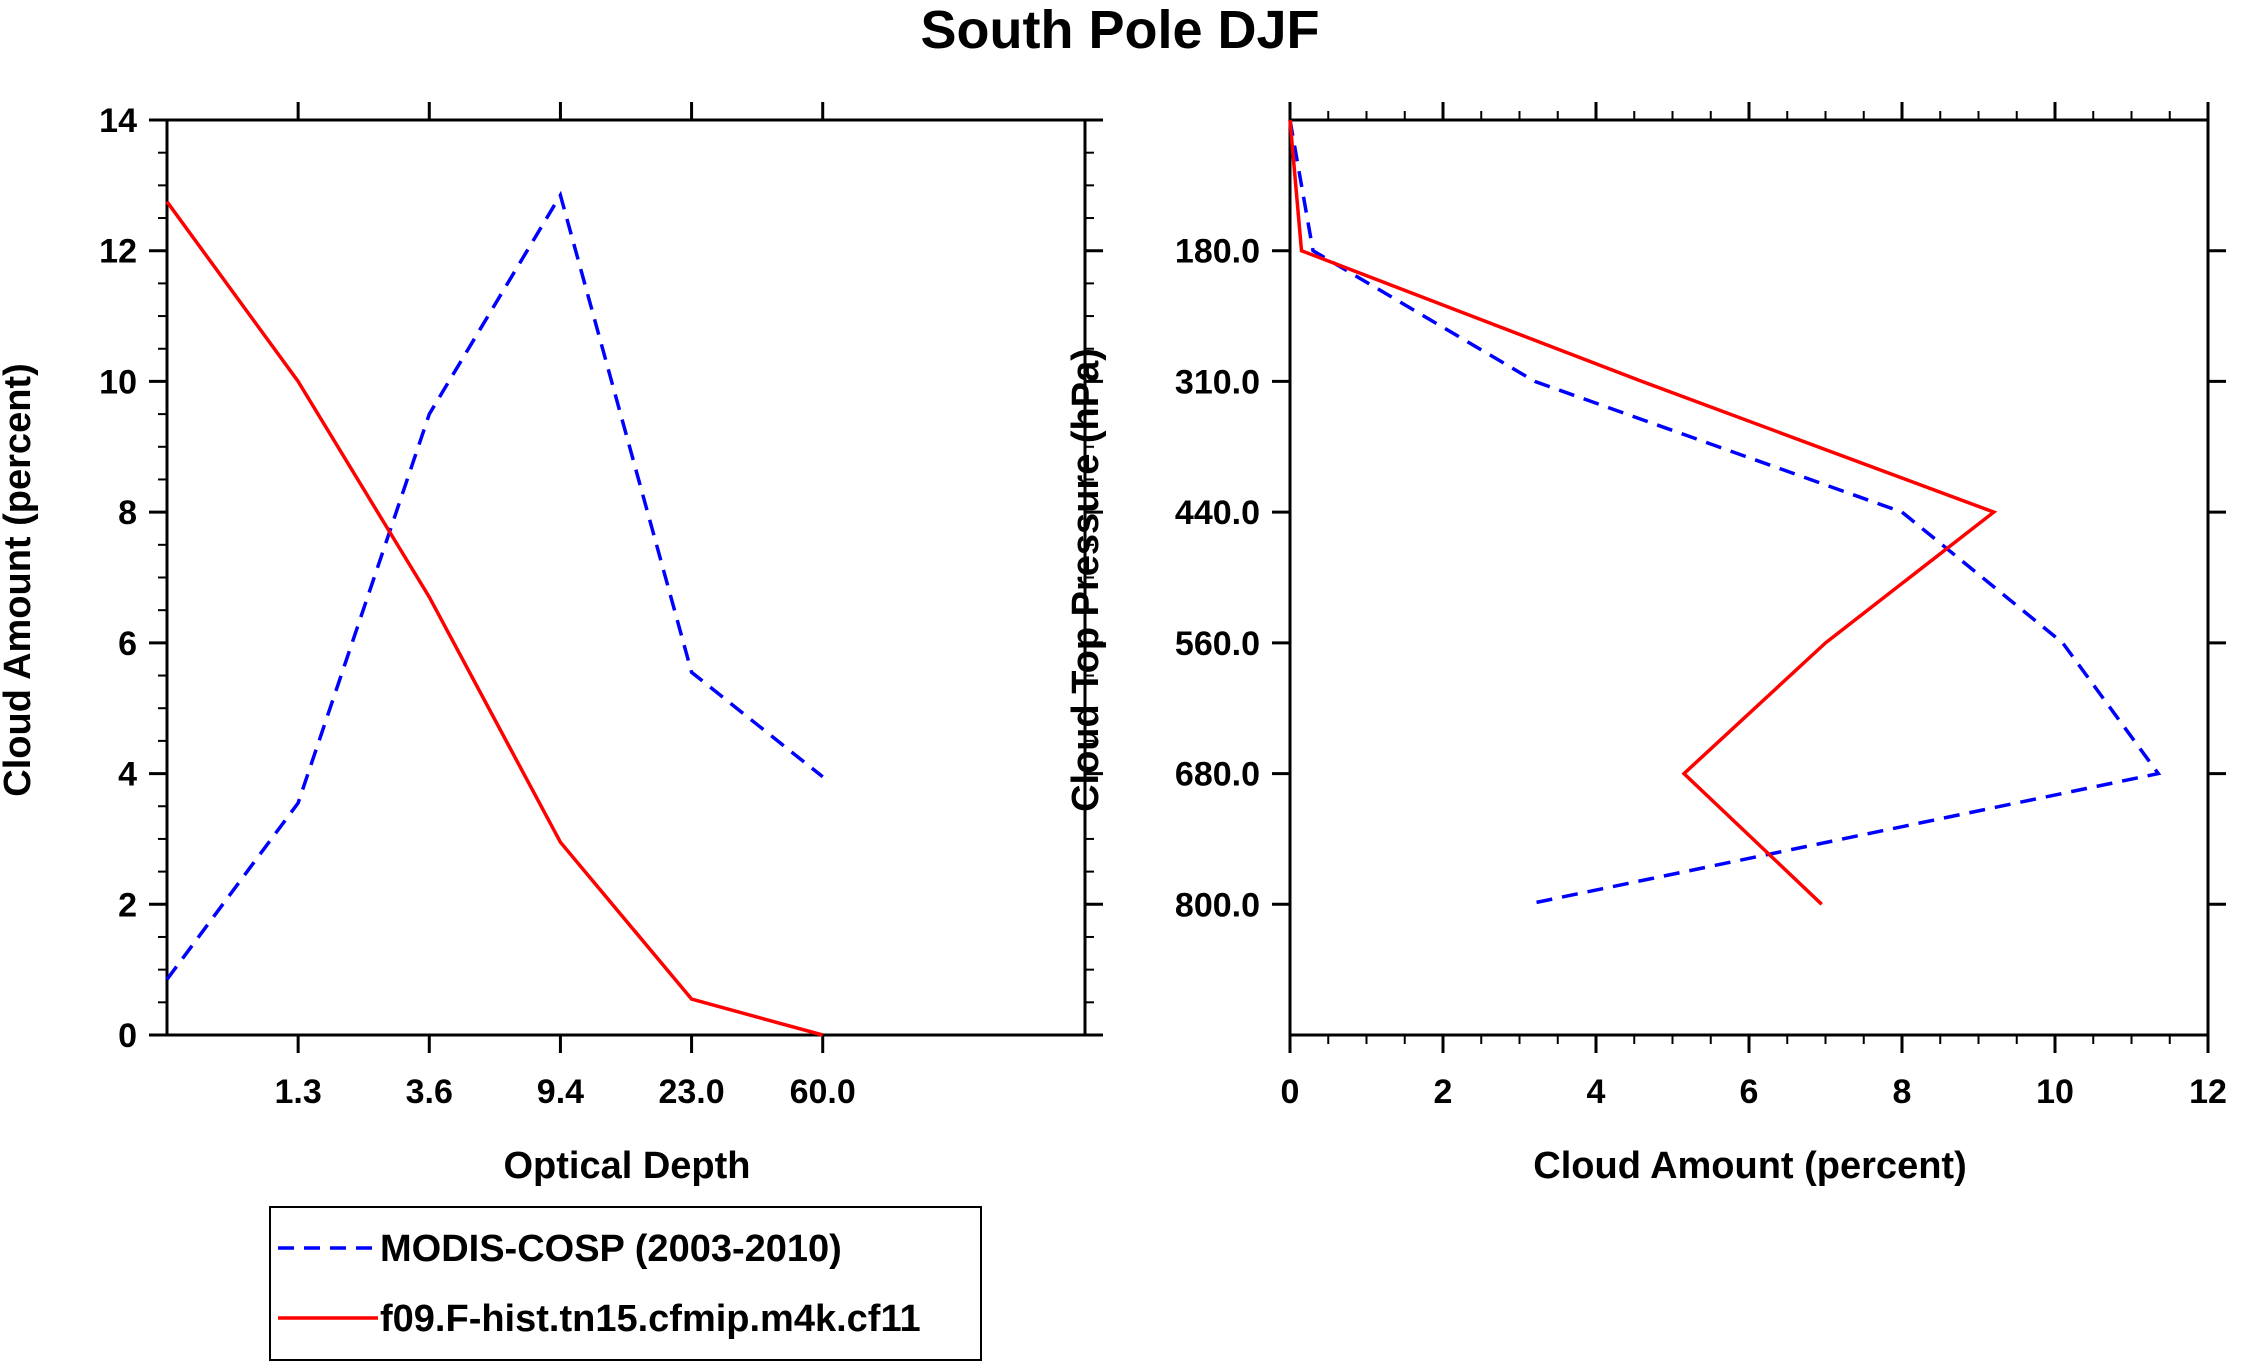 Image resolution: width=2241 pixels, height=1367 pixels. I want to click on left-y-axis-label: Cloud Amount (percent), so click(19, 579).